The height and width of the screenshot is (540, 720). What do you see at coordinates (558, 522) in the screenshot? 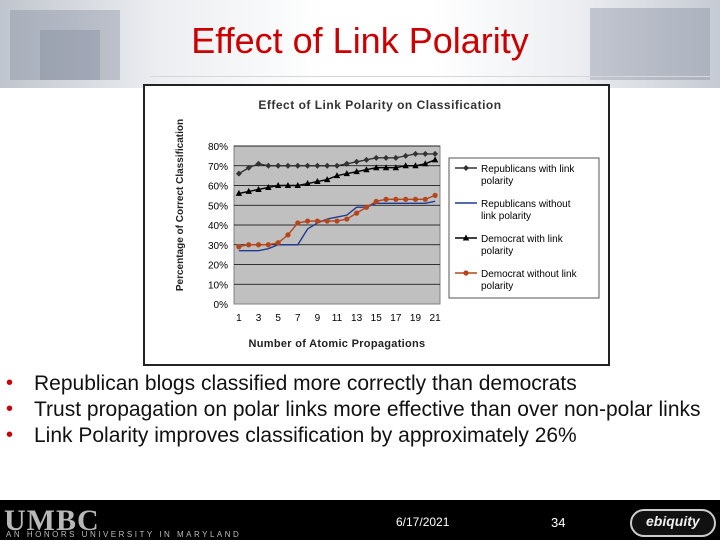
I see `slide-number: 34` at bounding box center [558, 522].